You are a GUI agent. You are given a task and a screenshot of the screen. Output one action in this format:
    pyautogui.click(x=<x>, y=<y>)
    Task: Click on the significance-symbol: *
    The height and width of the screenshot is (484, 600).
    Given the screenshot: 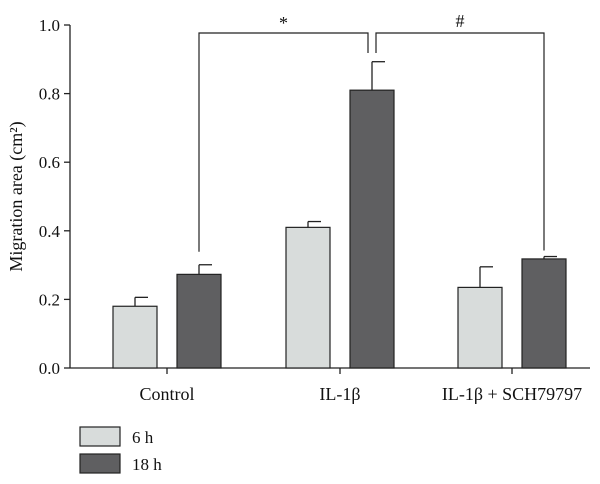 What is the action you would take?
    pyautogui.click(x=283, y=23)
    